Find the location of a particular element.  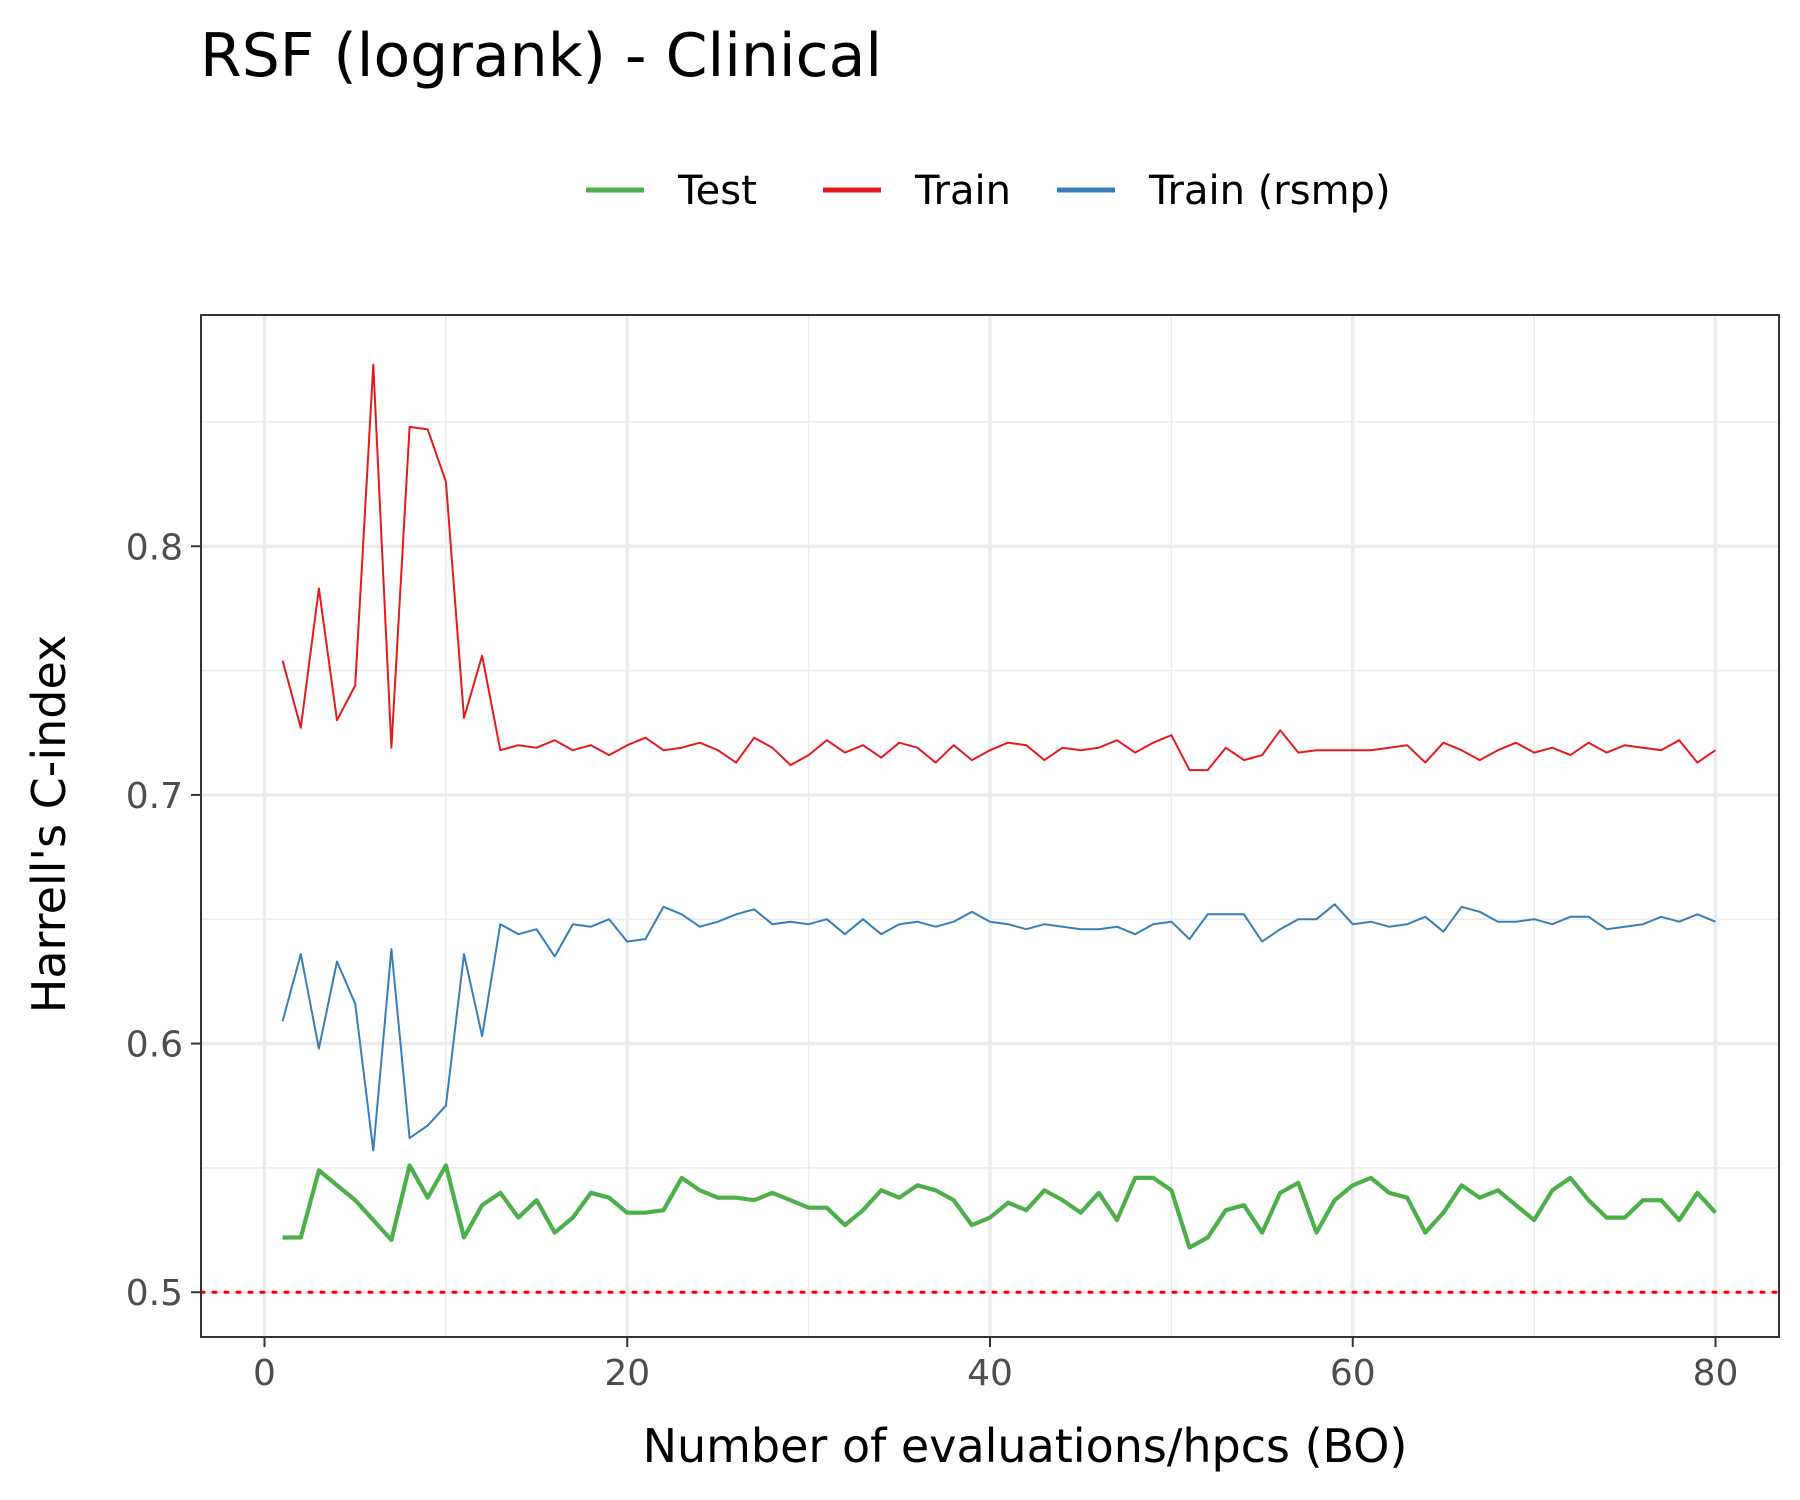

x-axis: 0 20 40 60 80 is located at coordinates (995, 1365).